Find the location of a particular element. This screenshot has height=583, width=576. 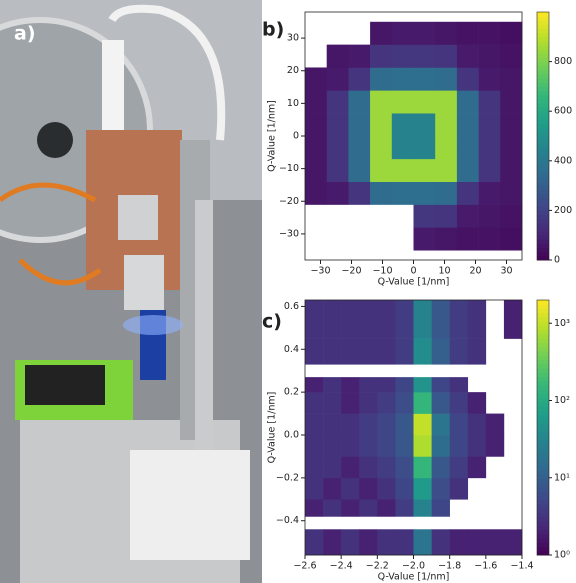

panel-label: c) is located at coordinates (272, 322).